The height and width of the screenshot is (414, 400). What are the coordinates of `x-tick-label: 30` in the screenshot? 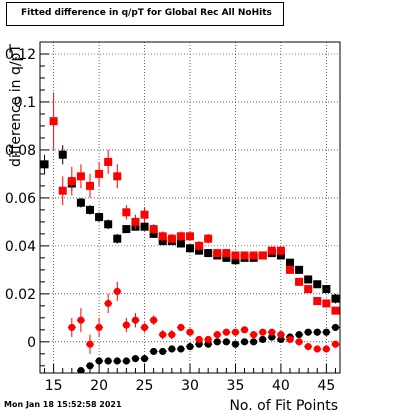 It's located at (190, 386).